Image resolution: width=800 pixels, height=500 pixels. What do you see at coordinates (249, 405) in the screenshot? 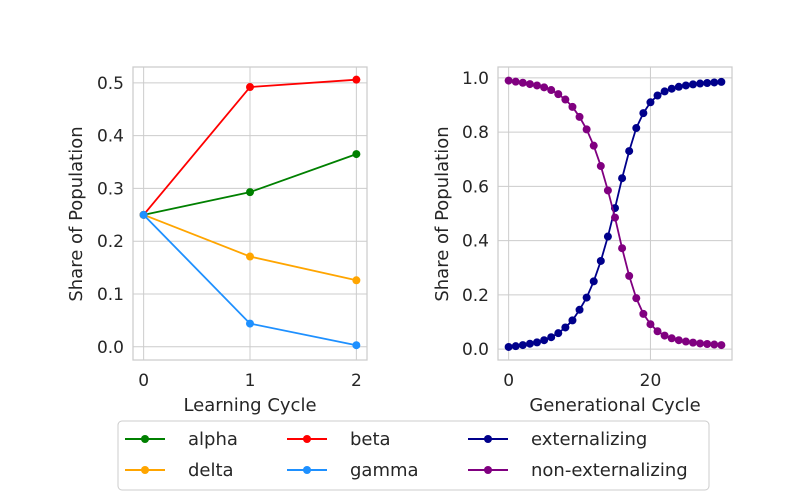
I see `x-axis-label: Learning Cycle` at bounding box center [249, 405].